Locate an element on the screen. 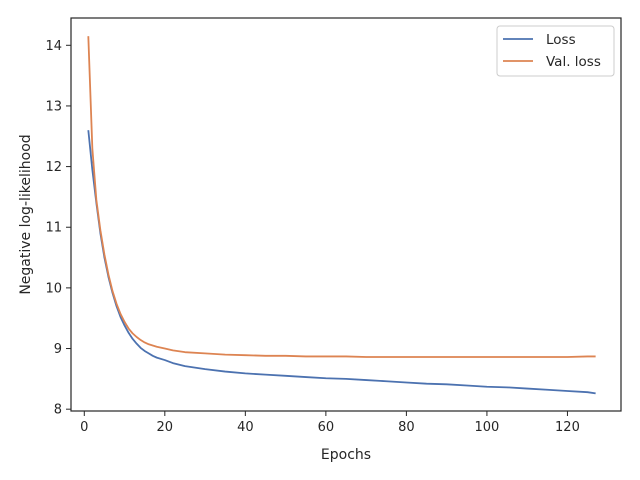 This screenshot has height=480, width=640. legend-label-loss: Loss is located at coordinates (561, 40).